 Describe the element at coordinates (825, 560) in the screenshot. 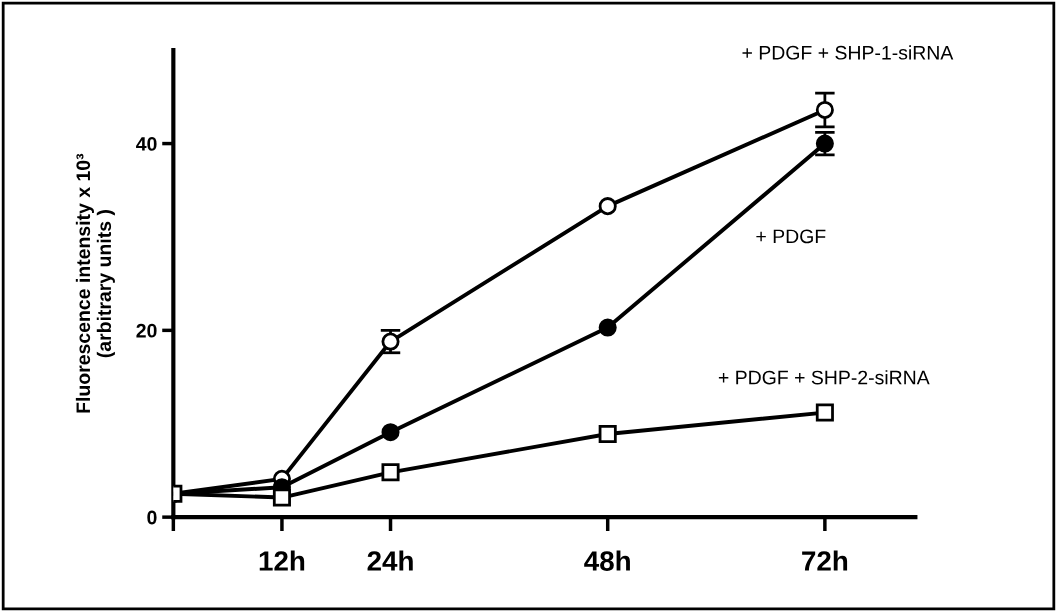

I see `x-tick-label: 72h` at that location.